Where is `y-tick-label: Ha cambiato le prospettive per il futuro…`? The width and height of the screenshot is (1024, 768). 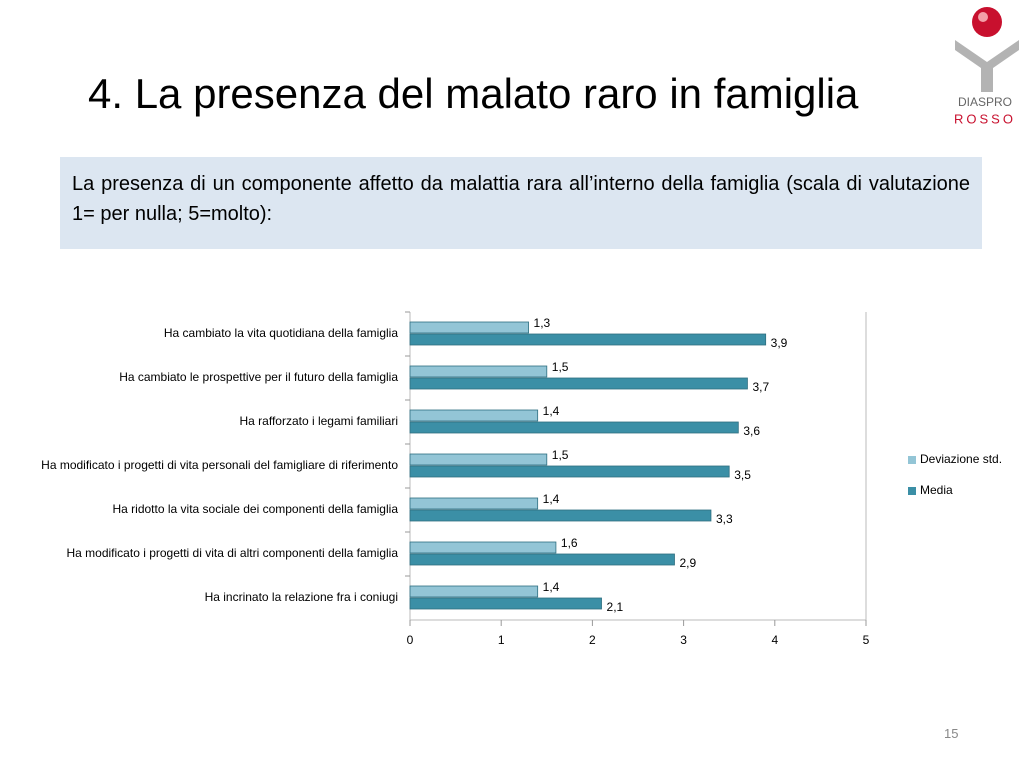 y-tick-label: Ha cambiato le prospettive per il futuro… is located at coordinates (258, 377).